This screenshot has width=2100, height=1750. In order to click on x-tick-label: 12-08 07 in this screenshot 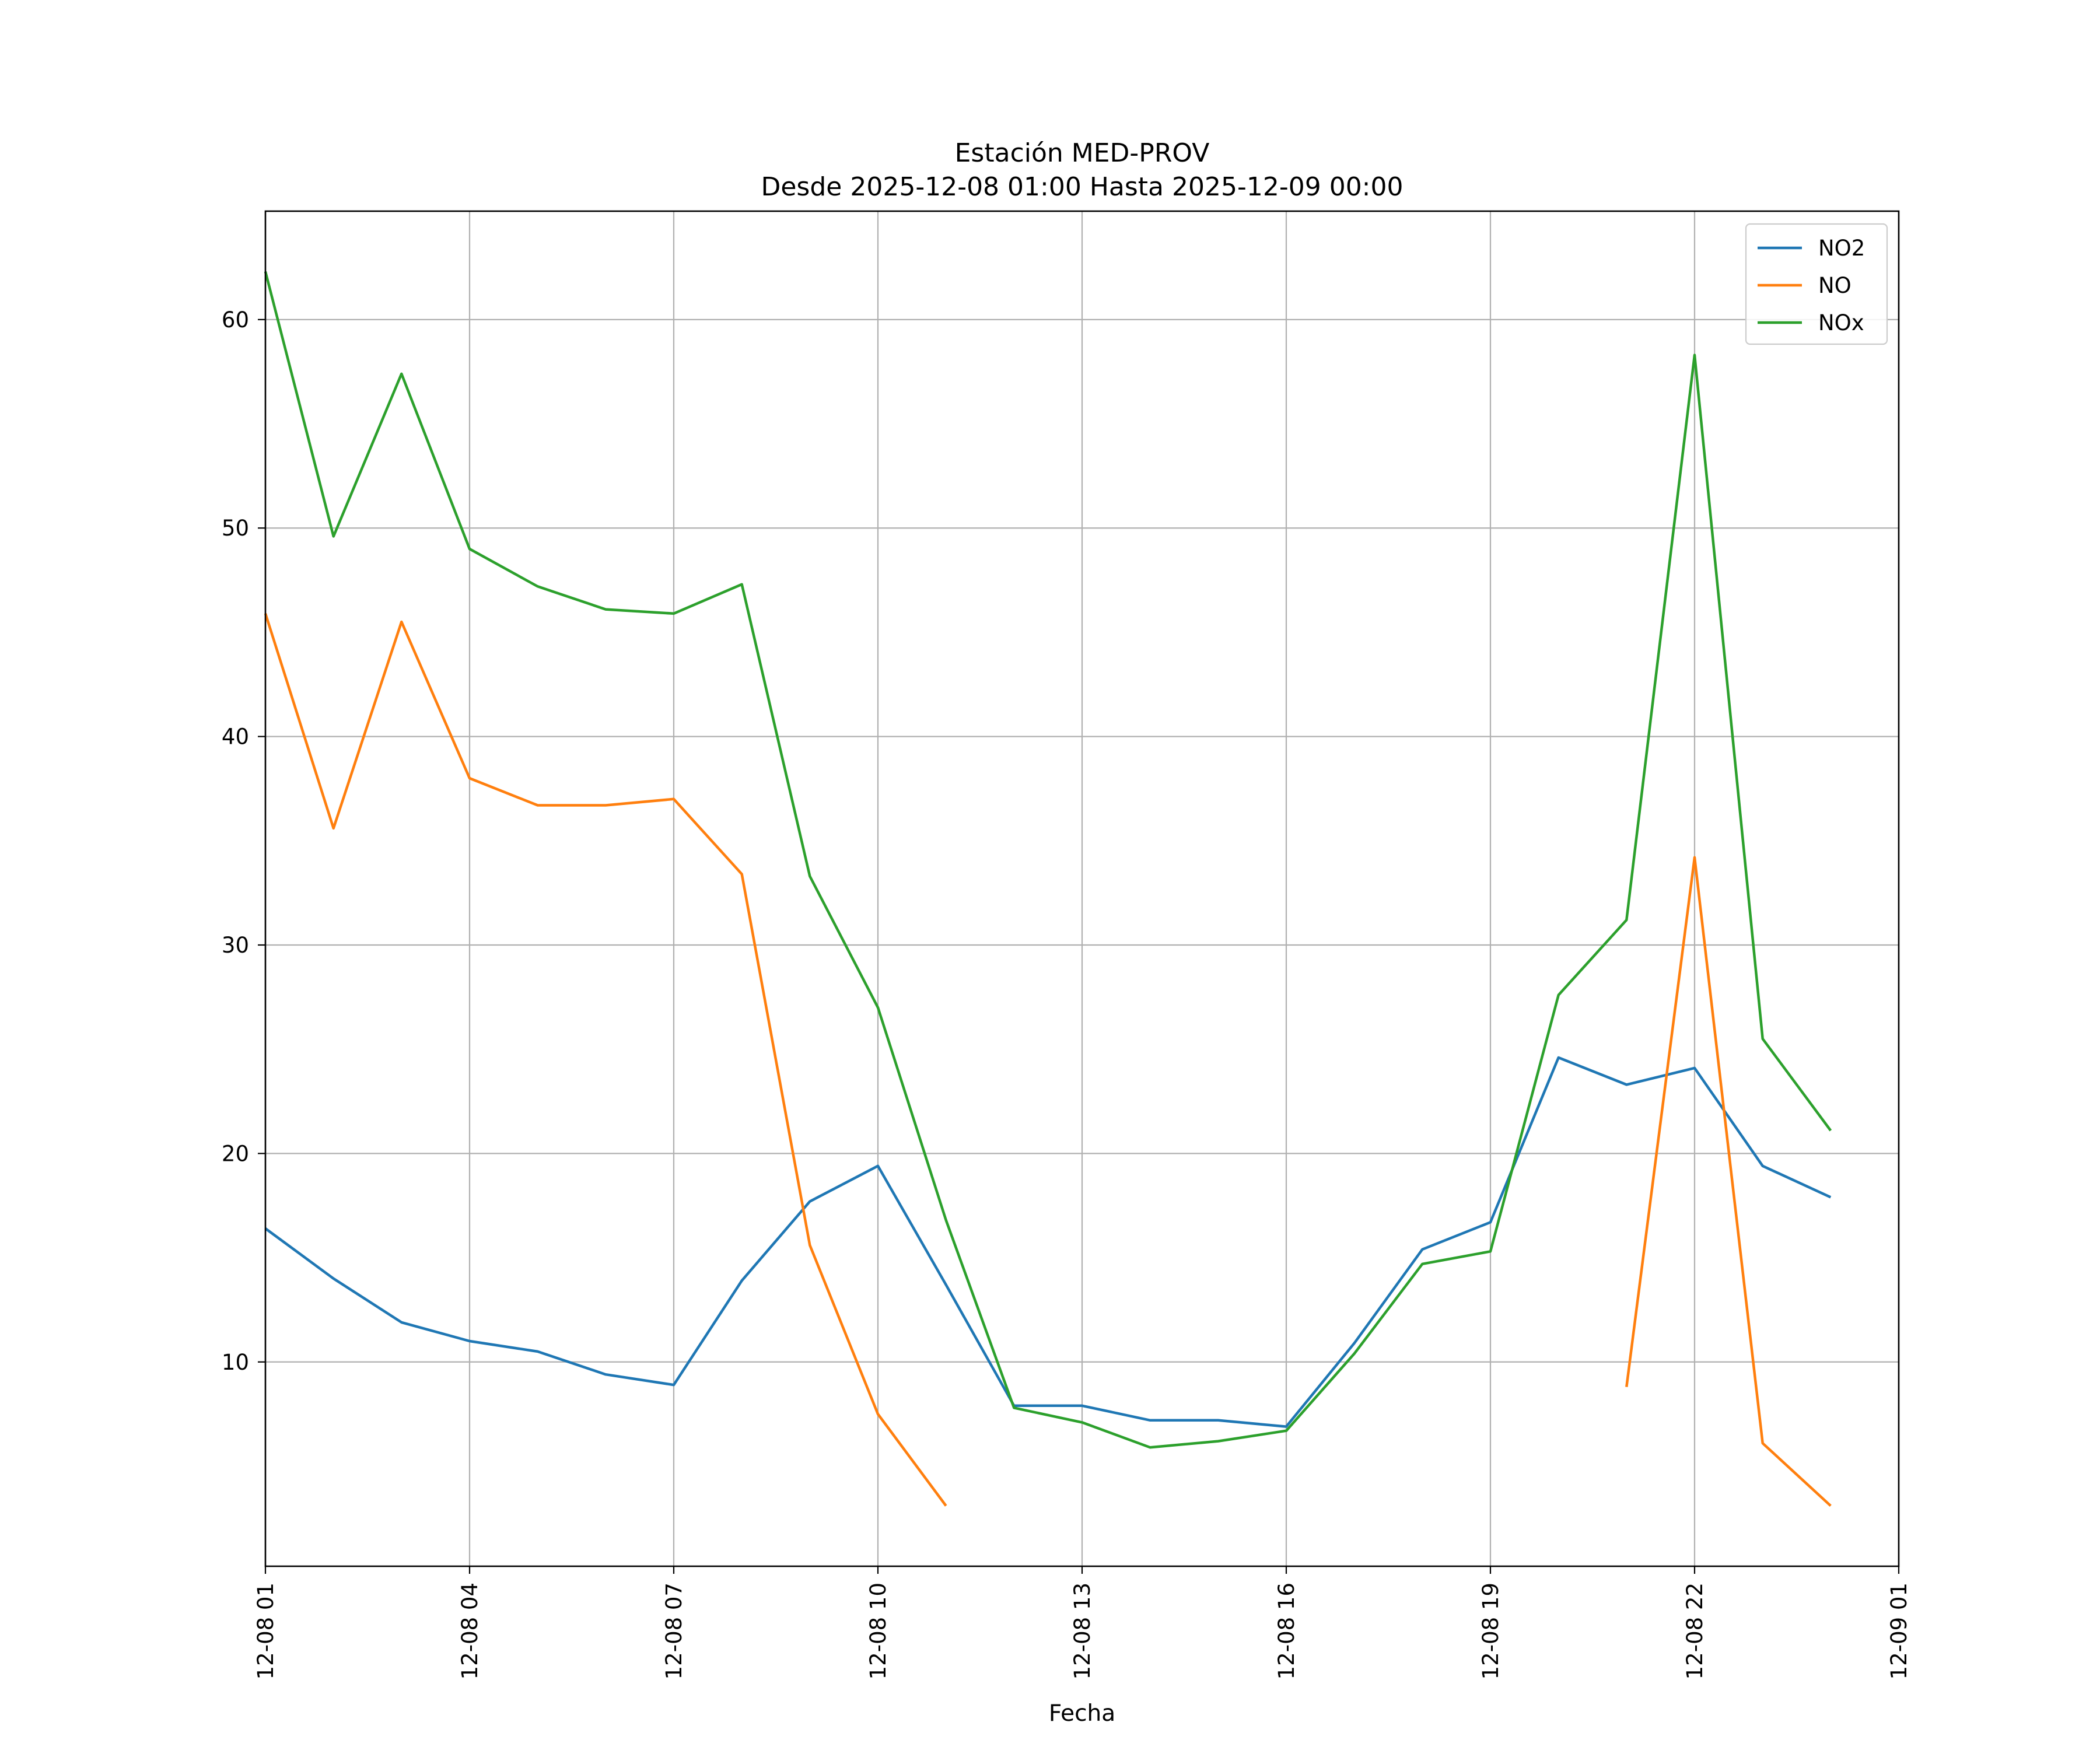, I will do `click(674, 1631)`.